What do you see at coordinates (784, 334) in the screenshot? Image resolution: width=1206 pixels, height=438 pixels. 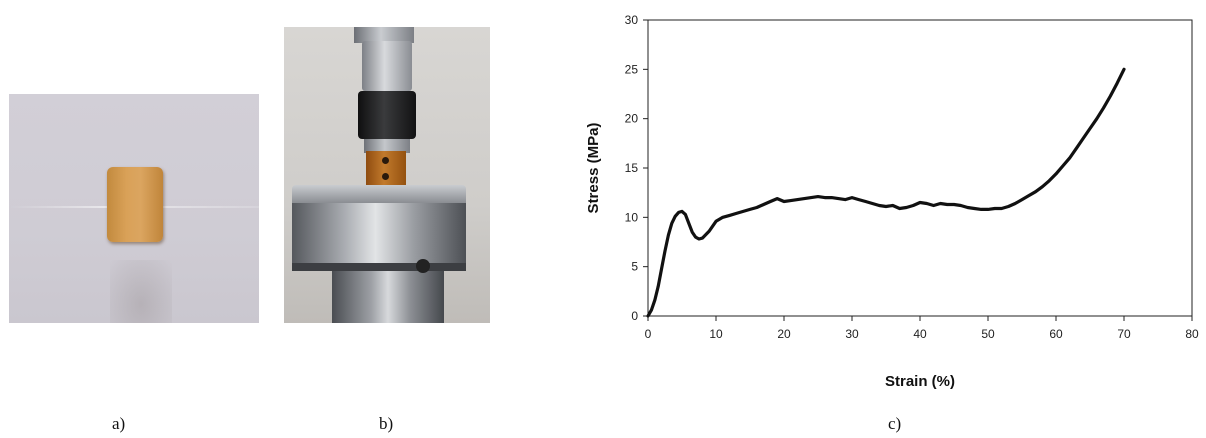 I see `x-tick-label: 20` at bounding box center [784, 334].